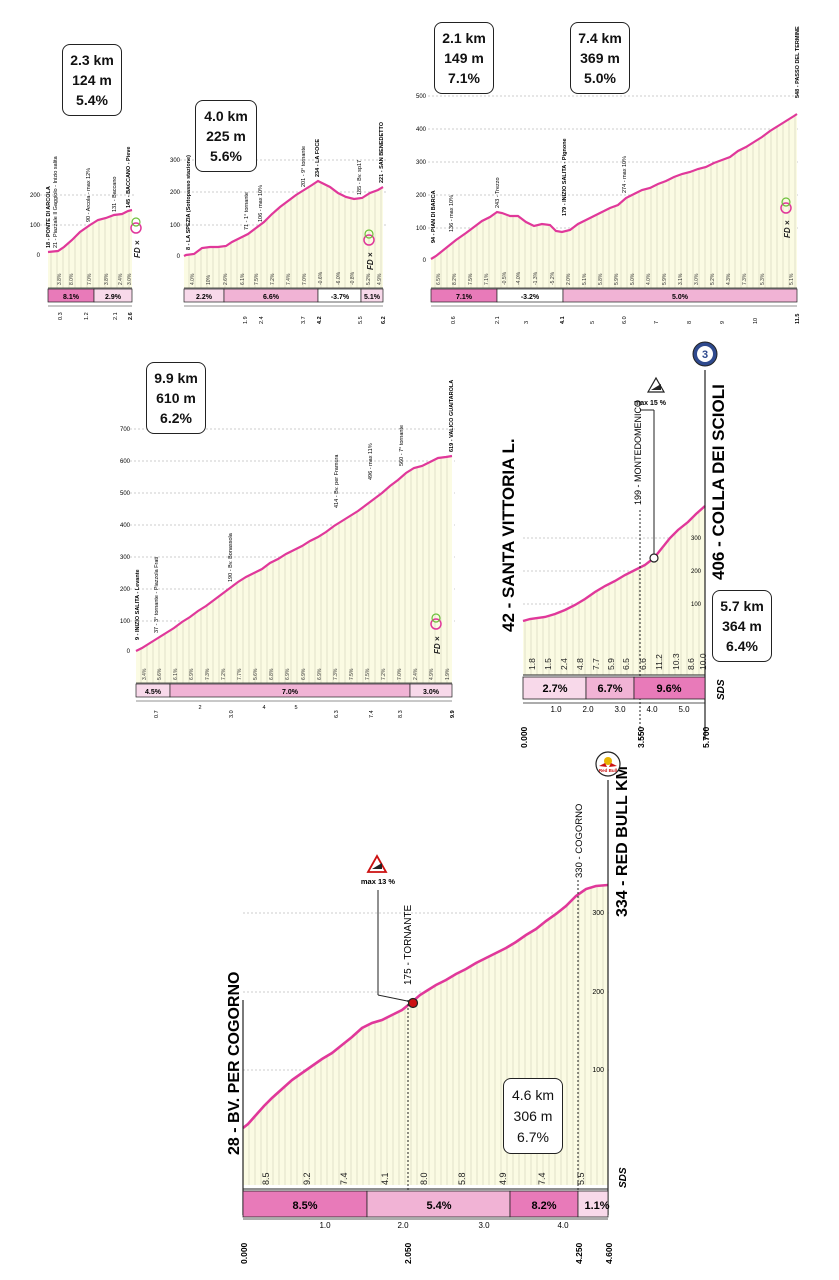 The width and height of the screenshot is (839, 1280). What do you see at coordinates (617, 279) in the screenshot?
I see `segment-grade: 5.9%` at bounding box center [617, 279].